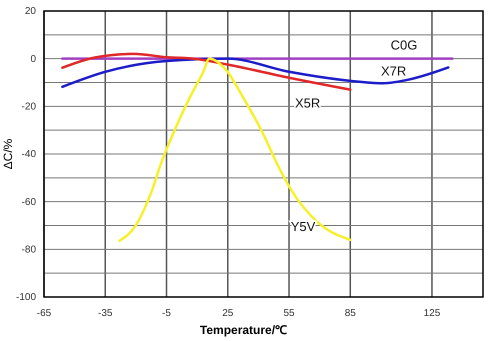 This screenshot has width=489, height=341. Describe the element at coordinates (228, 314) in the screenshot. I see `x-tick-label: 25` at that location.